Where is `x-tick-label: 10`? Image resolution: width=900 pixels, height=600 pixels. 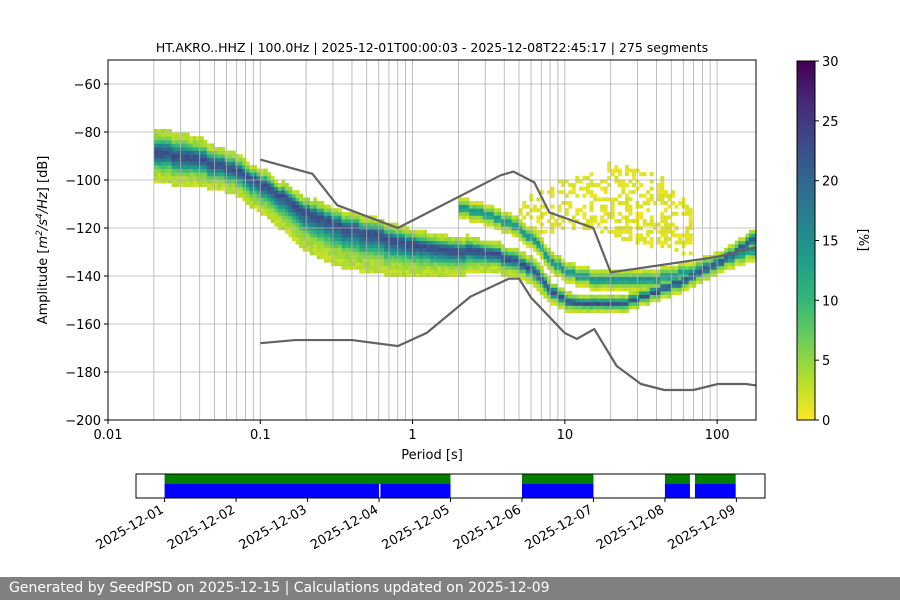
x-tick-label: 10 is located at coordinates (565, 435).